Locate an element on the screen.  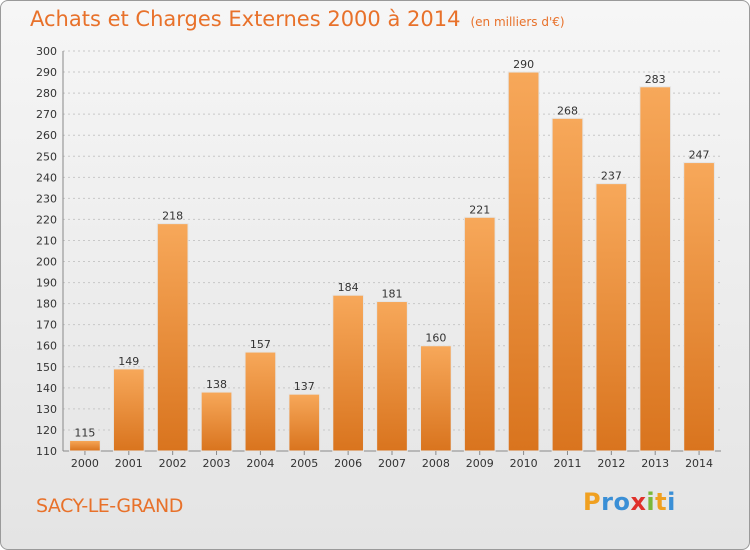
x-tick-label: 2011 is located at coordinates (567, 463).